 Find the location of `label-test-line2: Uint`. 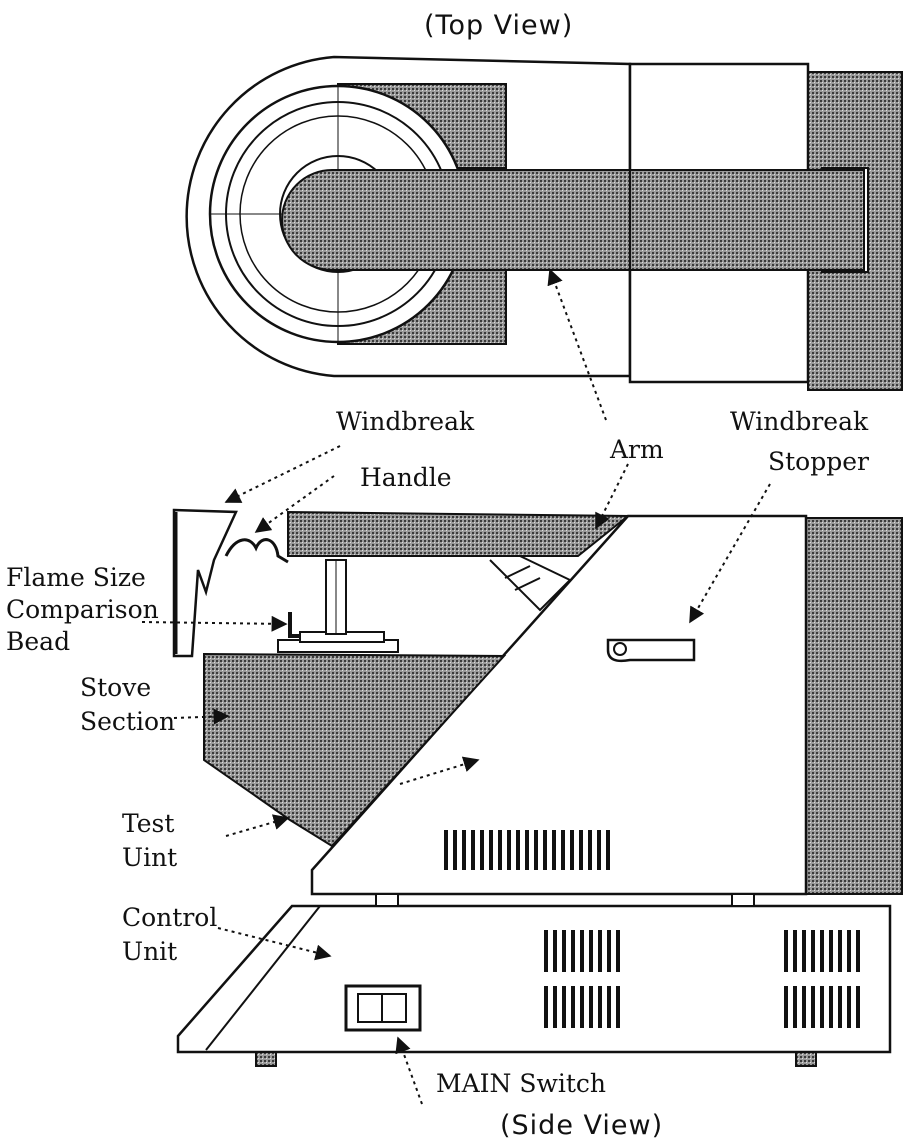

label-test-line2: Uint is located at coordinates (149, 857).